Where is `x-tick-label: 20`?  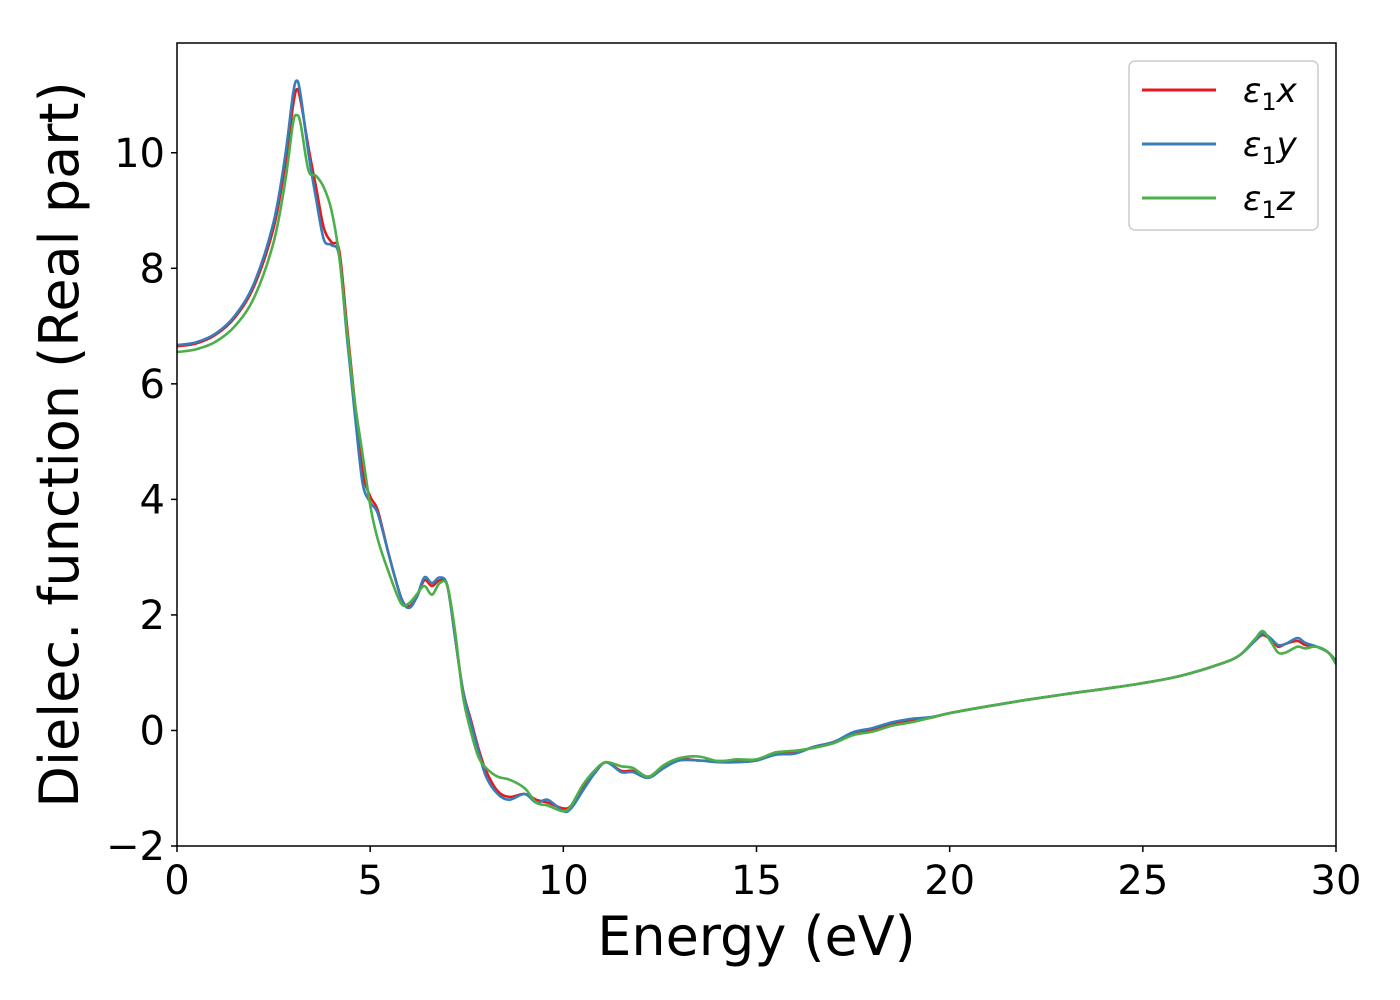
x-tick-label: 20 is located at coordinates (949, 881).